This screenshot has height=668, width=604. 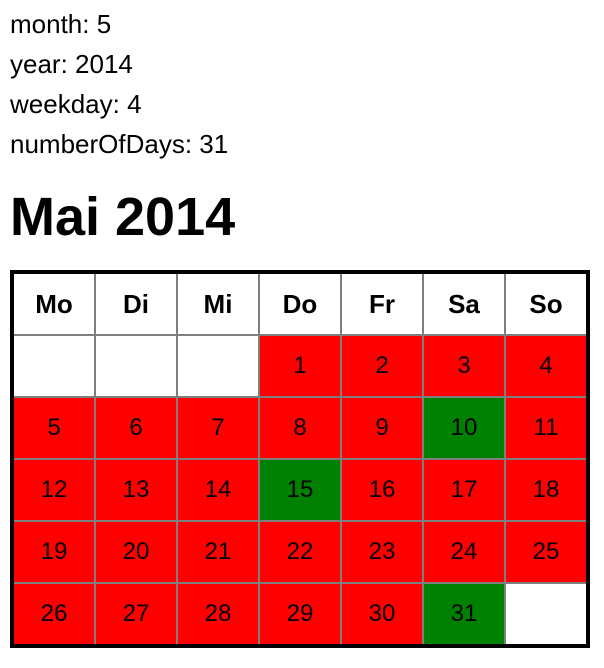 I want to click on calendar-day-busy: 6, so click(x=136, y=428).